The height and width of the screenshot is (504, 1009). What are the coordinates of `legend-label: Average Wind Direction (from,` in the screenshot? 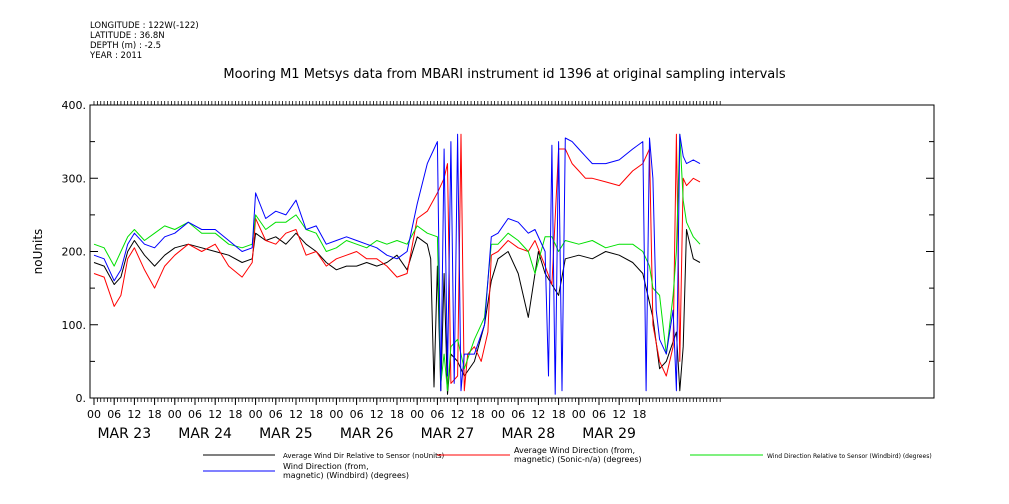 It's located at (574, 450).